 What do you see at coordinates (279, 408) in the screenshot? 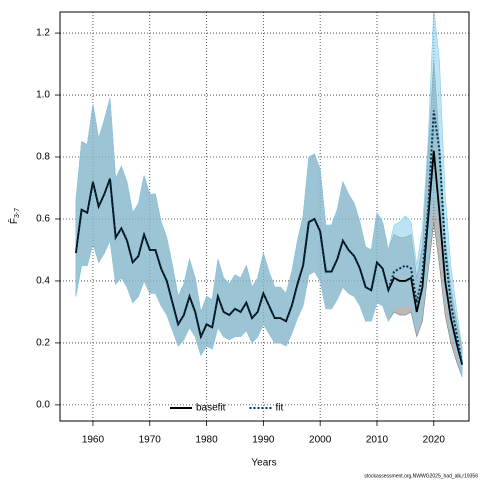
I see `legend-label: fit` at bounding box center [279, 408].